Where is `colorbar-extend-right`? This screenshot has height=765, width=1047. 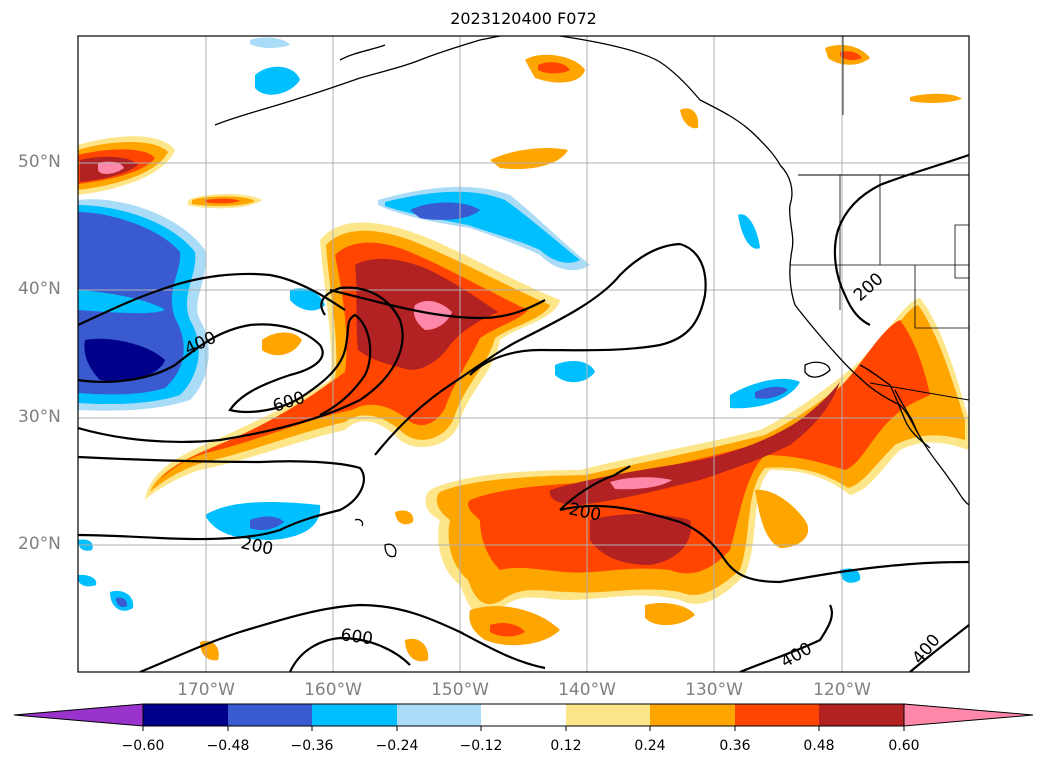 colorbar-extend-right is located at coordinates (968, 715).